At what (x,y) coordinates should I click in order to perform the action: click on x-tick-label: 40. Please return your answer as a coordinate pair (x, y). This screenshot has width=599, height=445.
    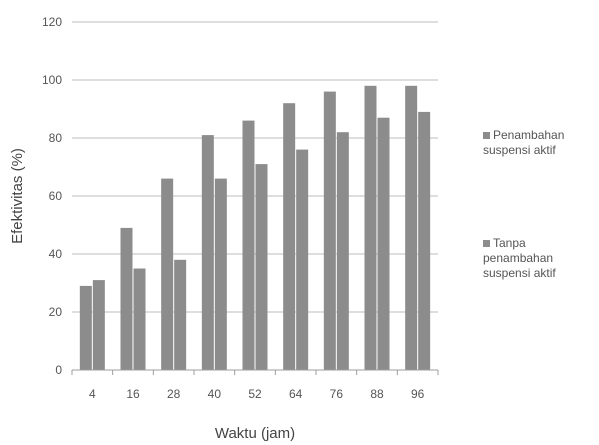
    Looking at the image, I should click on (215, 394).